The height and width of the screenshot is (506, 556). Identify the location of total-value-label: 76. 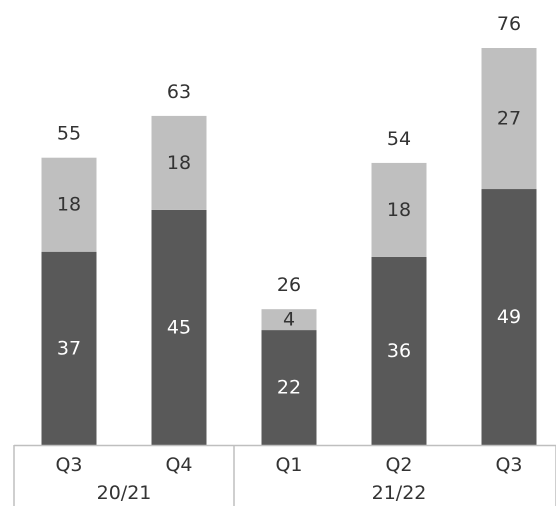
(509, 24).